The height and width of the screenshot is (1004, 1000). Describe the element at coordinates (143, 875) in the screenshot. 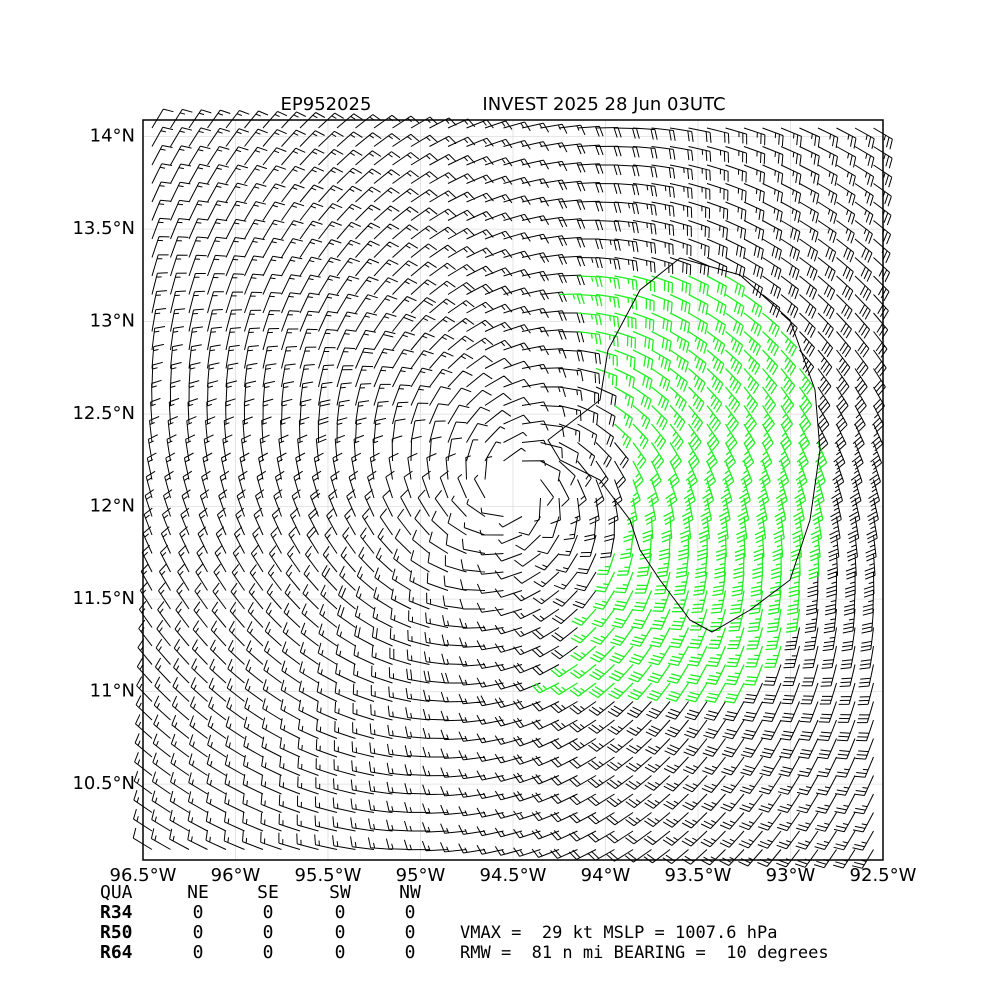

I see `x-tick-label: 96.5°W` at that location.